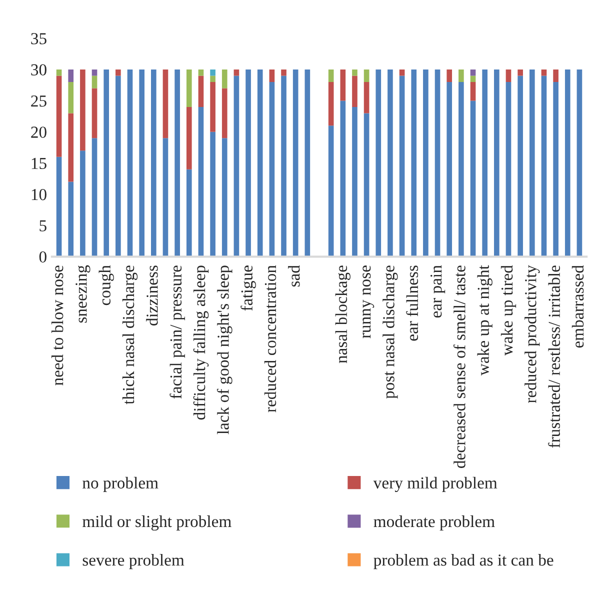 This screenshot has width=611, height=590. Describe the element at coordinates (177, 332) in the screenshot. I see `x-tick-label: facial pain/ pressure` at that location.